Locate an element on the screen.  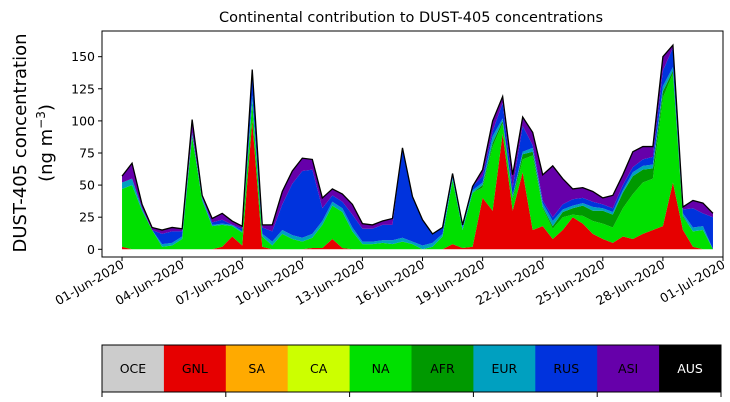
y-axis-label-line2: (ng m−3) is located at coordinates (45, 143).